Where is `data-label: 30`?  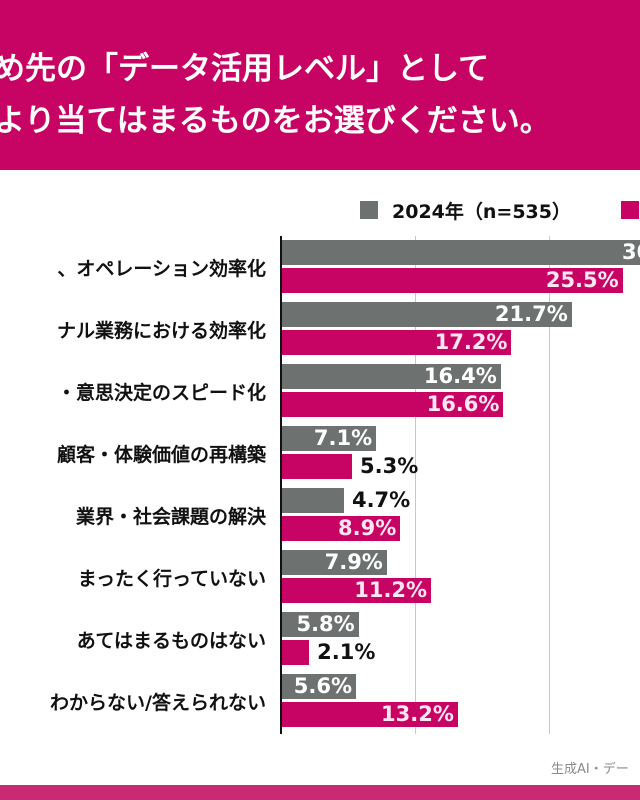
data-label: 30 is located at coordinates (631, 252).